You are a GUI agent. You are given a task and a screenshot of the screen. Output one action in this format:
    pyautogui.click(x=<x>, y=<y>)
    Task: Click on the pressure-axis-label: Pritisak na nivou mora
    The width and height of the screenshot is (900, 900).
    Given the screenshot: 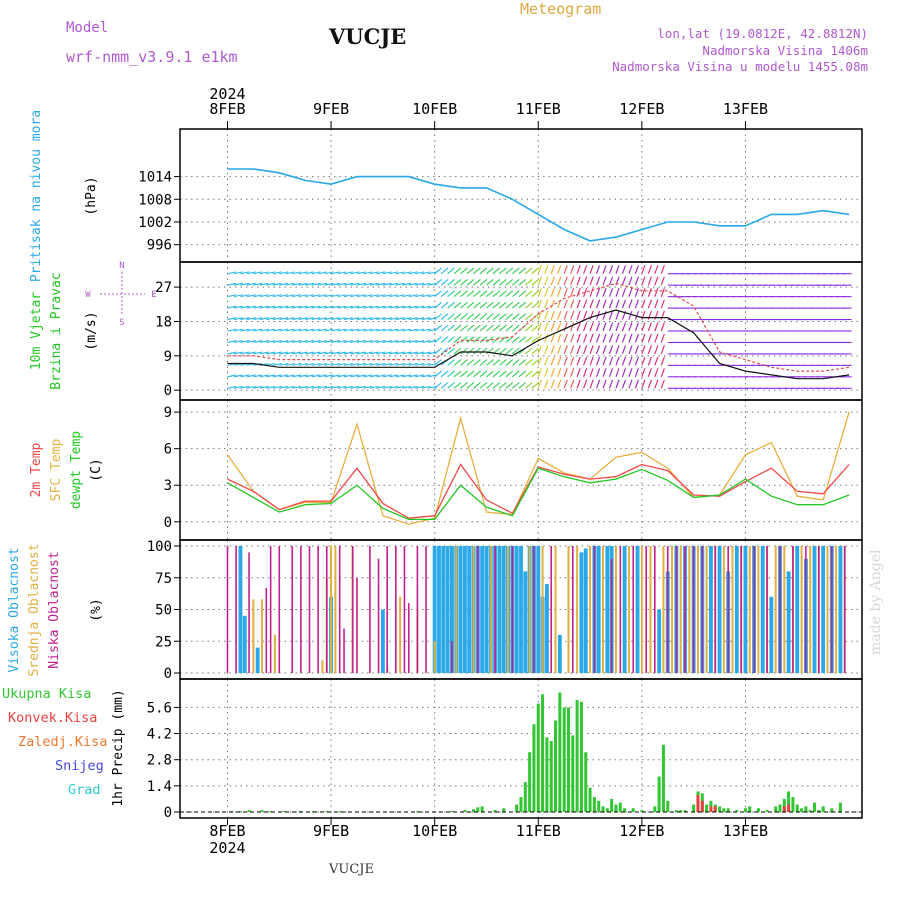 What is the action you would take?
    pyautogui.click(x=36, y=196)
    